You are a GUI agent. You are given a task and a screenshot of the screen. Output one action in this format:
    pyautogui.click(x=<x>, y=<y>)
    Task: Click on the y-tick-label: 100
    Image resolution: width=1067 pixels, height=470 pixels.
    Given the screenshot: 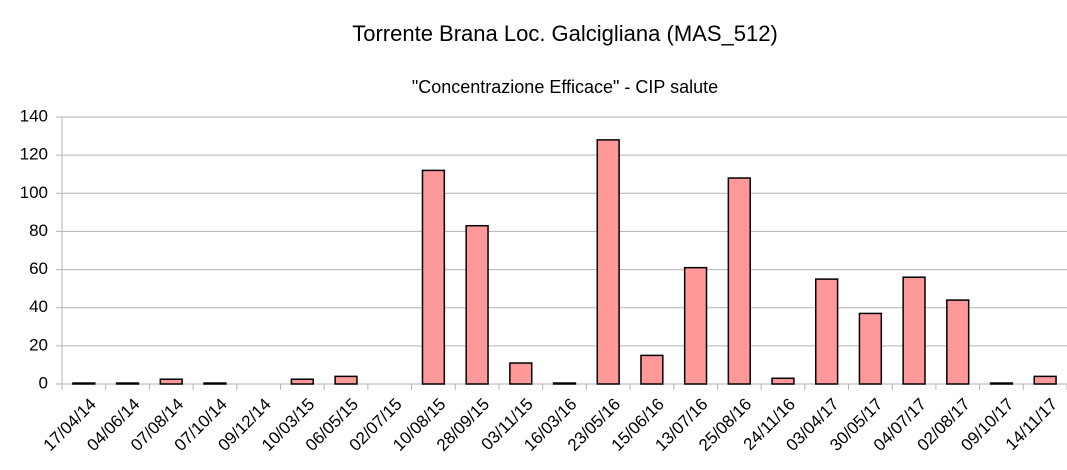 What is the action you would take?
    pyautogui.click(x=34, y=192)
    